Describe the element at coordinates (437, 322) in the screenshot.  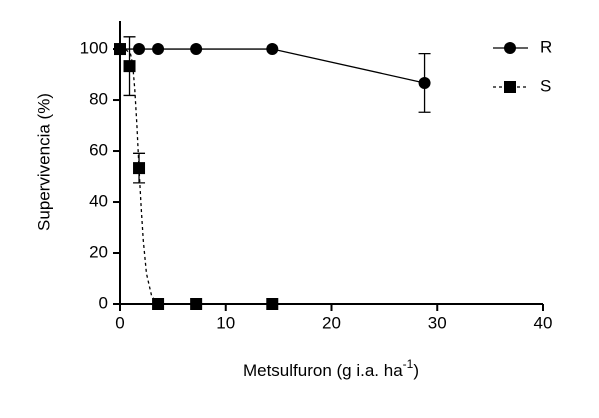
I see `x-tick-label: 30` at that location.